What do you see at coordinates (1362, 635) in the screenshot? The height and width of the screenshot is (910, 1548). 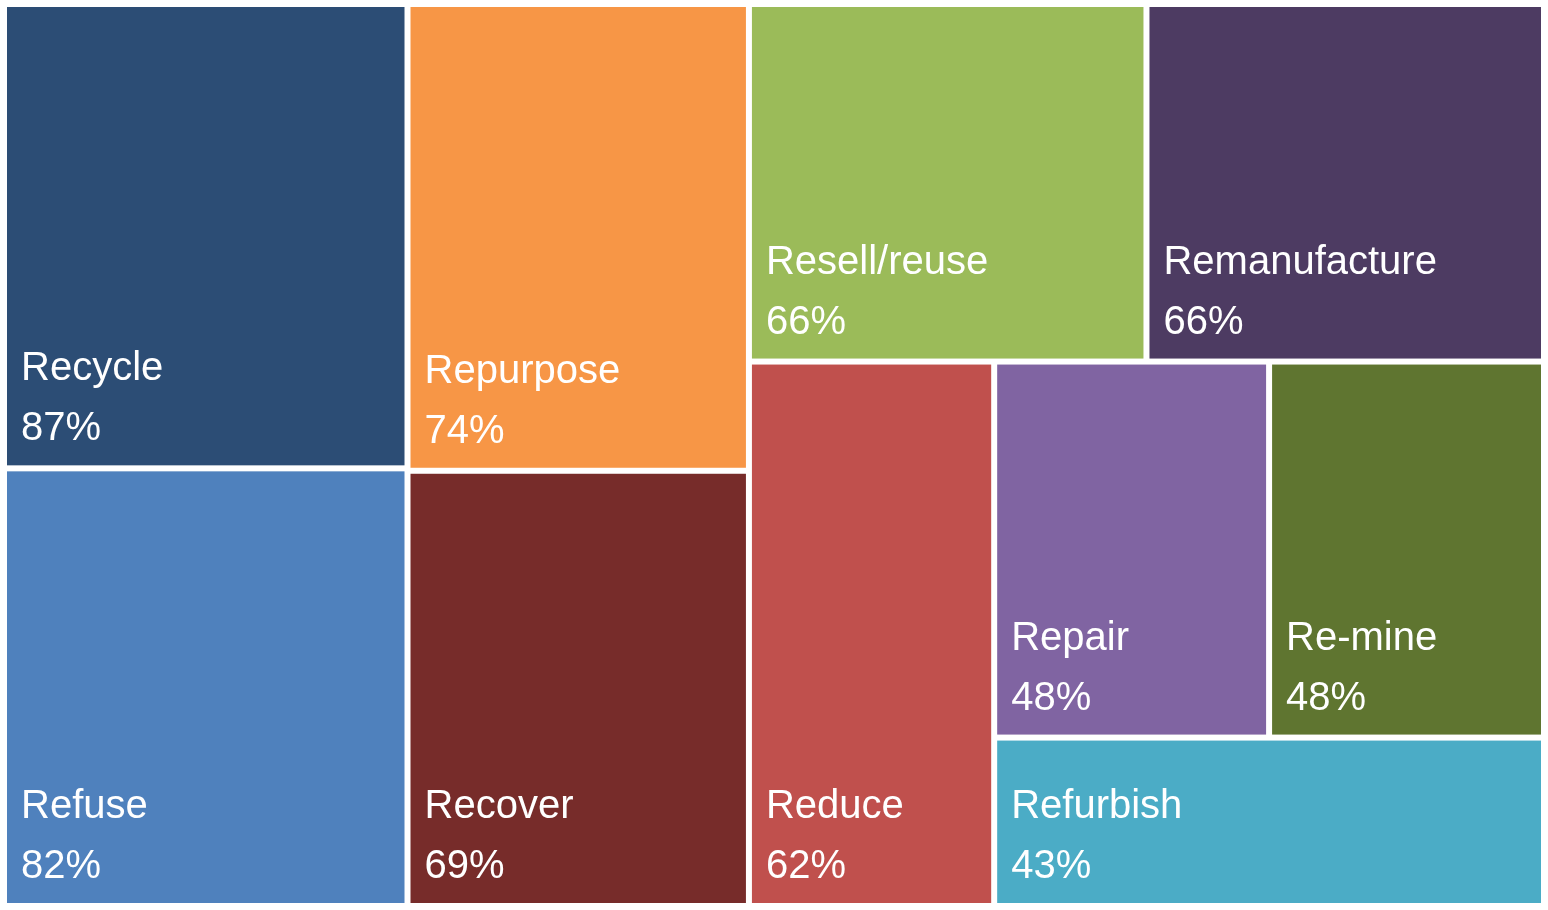 I see `category-label: Re-mine` at bounding box center [1362, 635].